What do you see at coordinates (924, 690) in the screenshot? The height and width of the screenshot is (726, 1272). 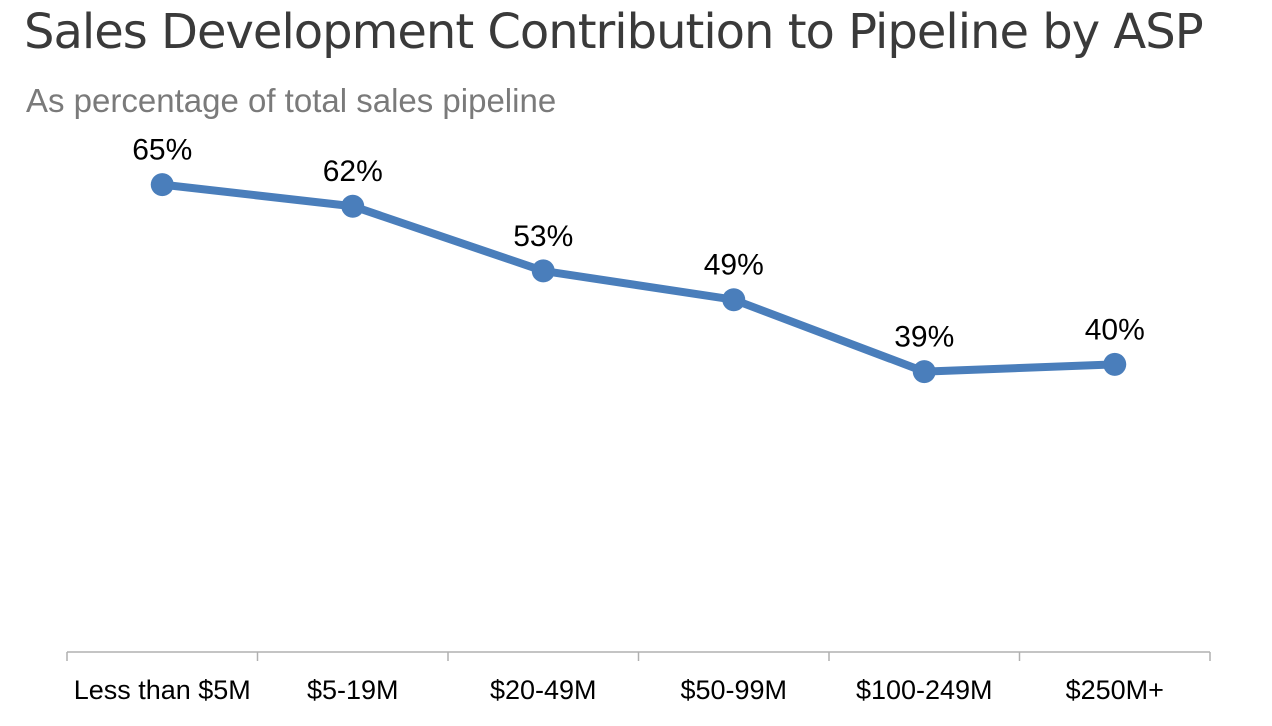 I see `x-tick-label: $100-249M` at bounding box center [924, 690].